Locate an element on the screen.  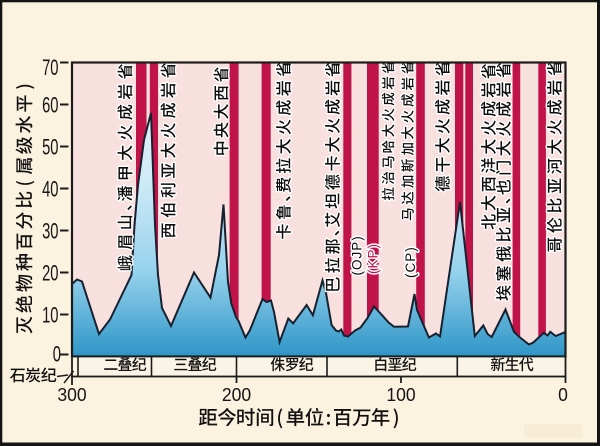
svg-text: 100 is located at coordinates (400, 395).